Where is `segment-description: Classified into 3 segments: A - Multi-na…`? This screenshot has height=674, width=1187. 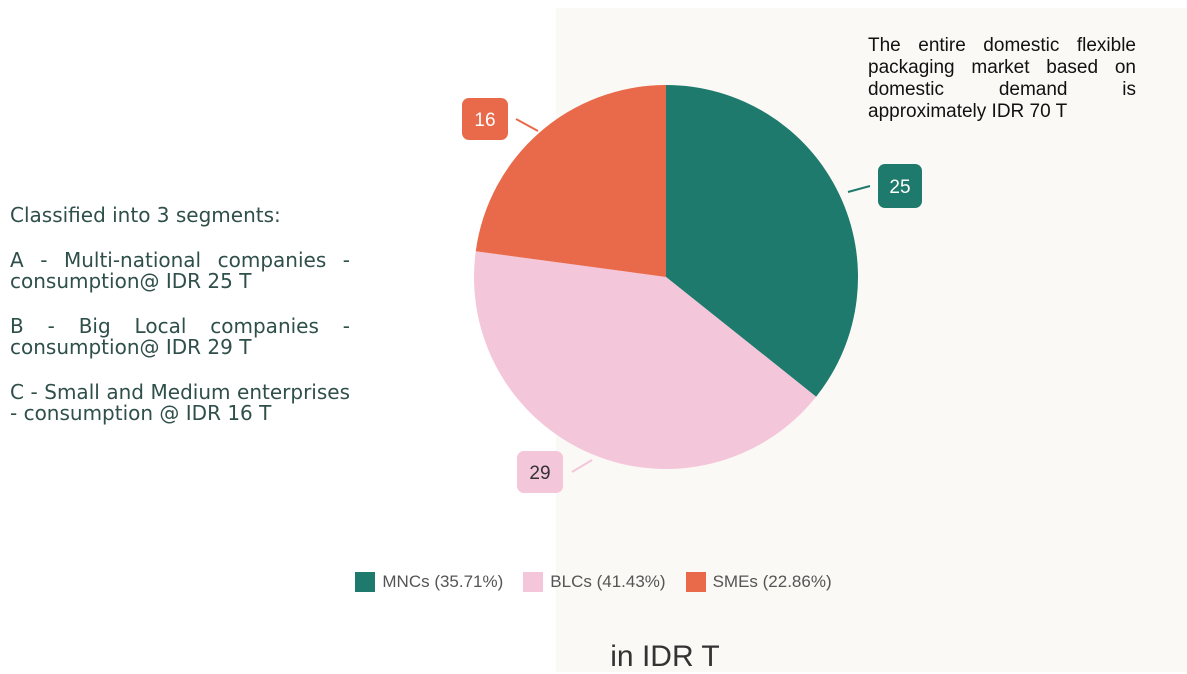
segment-description: Classified into 3 segments: A - Multi-na… is located at coordinates (180, 326).